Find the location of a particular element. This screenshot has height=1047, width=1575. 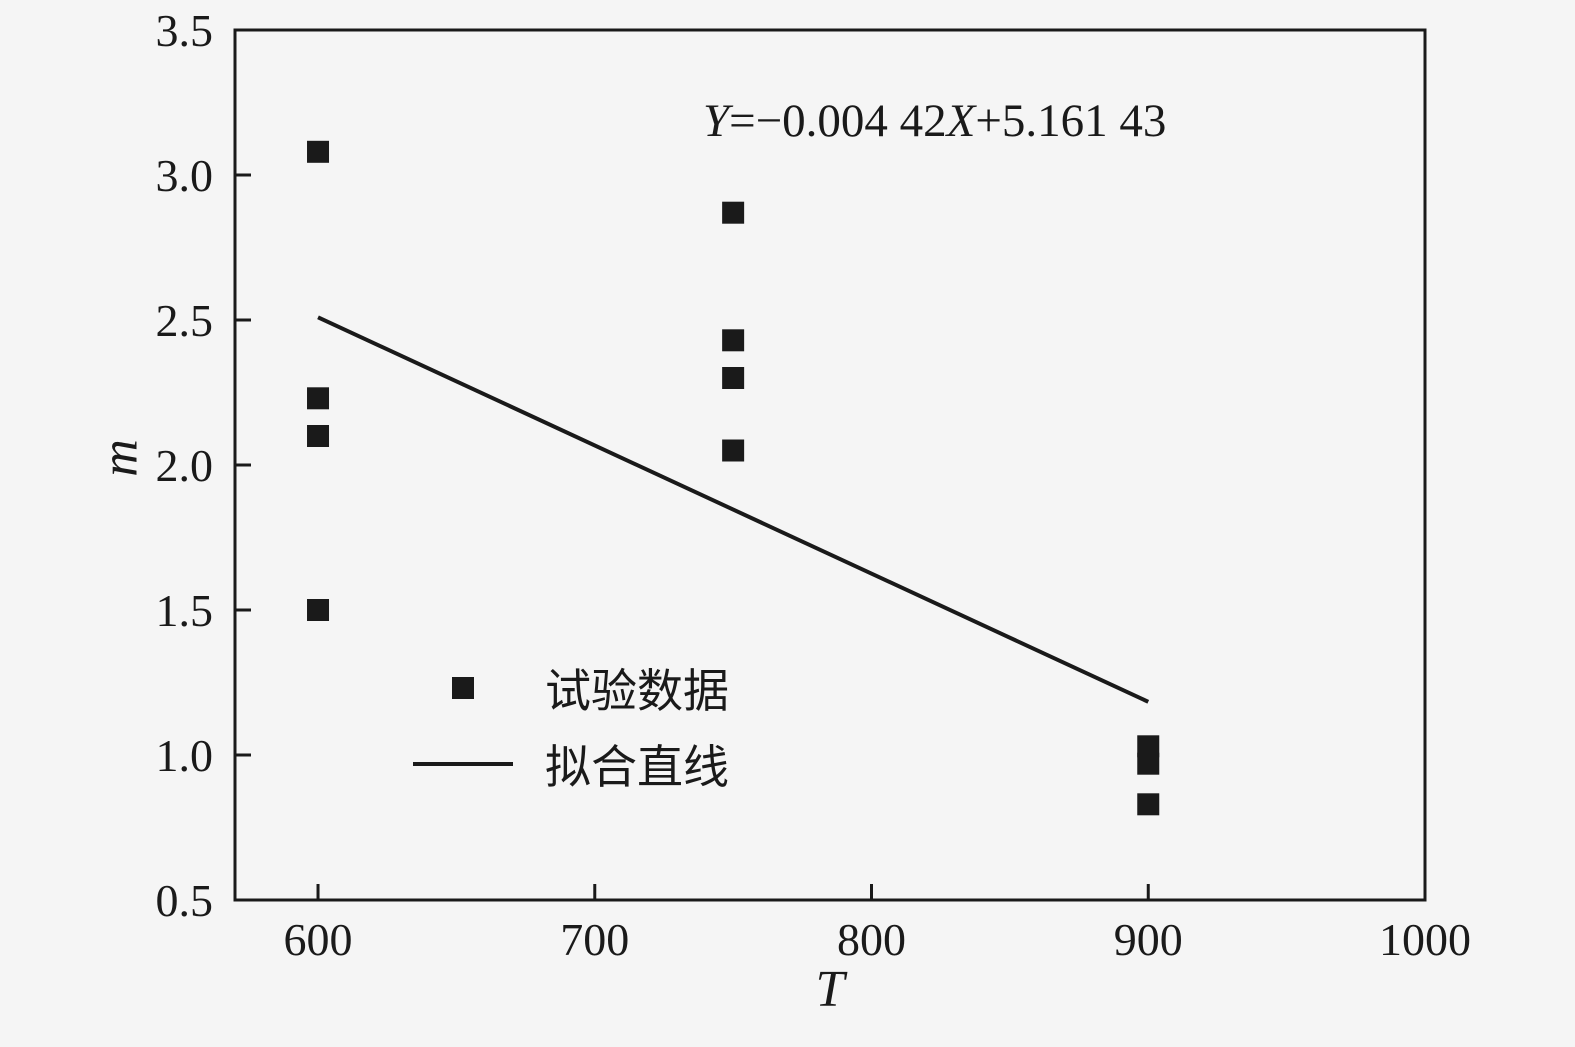

x-tick-label: 900 is located at coordinates (1148, 939).